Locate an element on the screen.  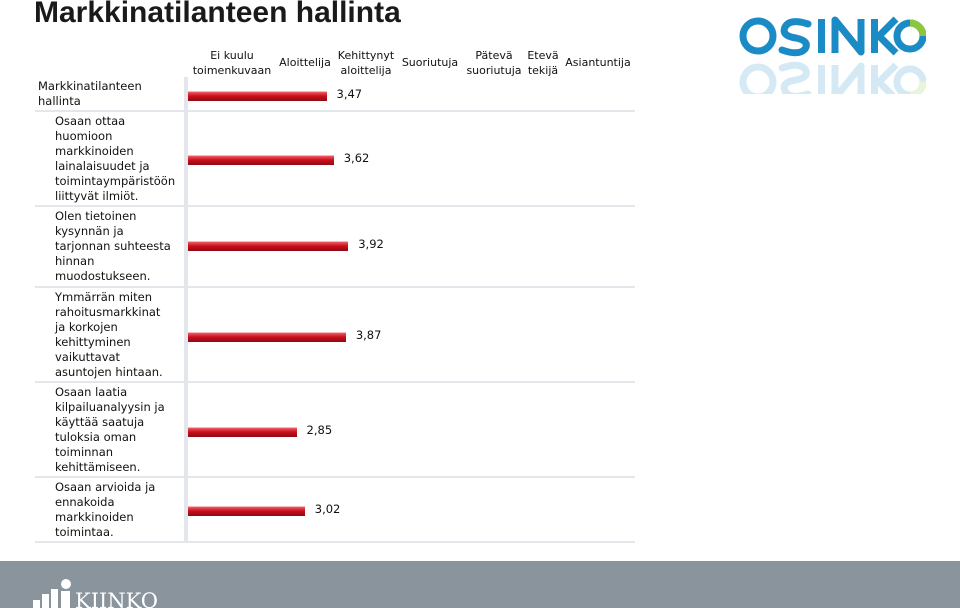
scale-label: Pätevä suoriutuja is located at coordinates (494, 63).